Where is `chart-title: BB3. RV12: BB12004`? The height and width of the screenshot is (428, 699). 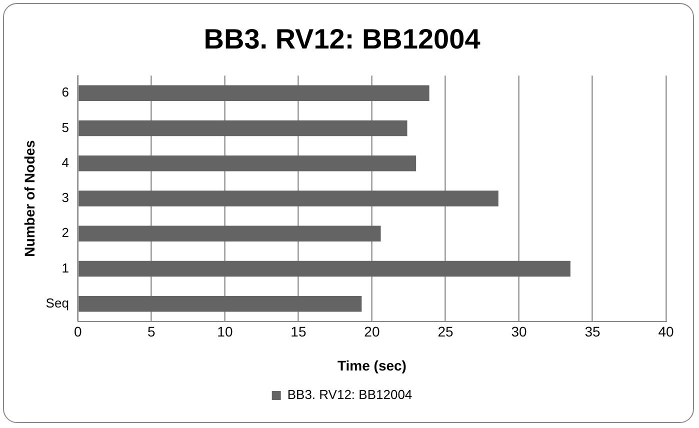
chart-title: BB3. RV12: BB12004 is located at coordinates (342, 39).